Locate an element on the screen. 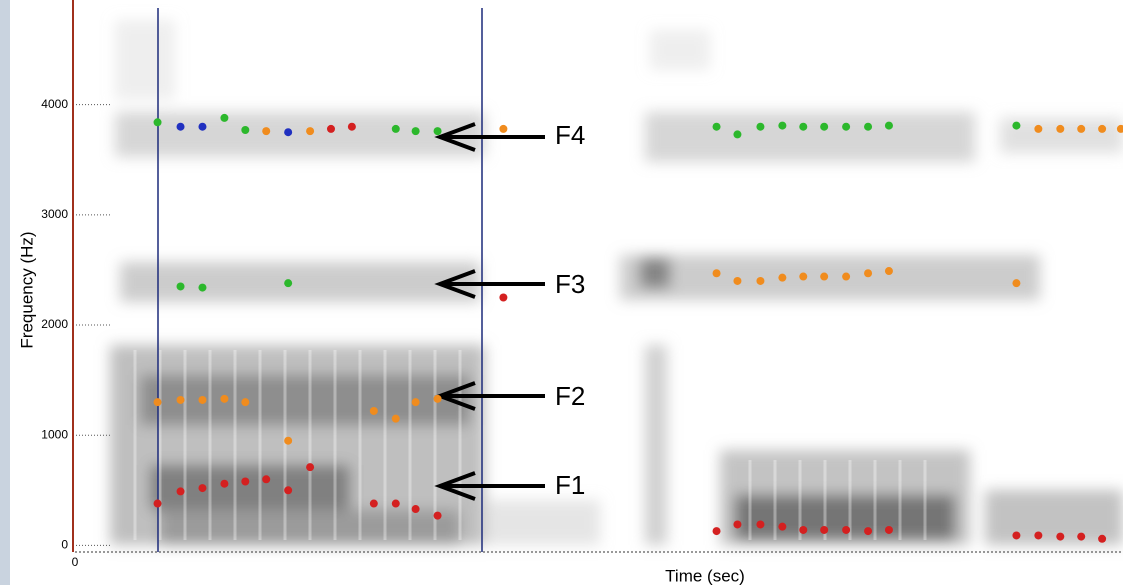 The height and width of the screenshot is (585, 1123). y-tick-label: 2000 is located at coordinates (54, 324).